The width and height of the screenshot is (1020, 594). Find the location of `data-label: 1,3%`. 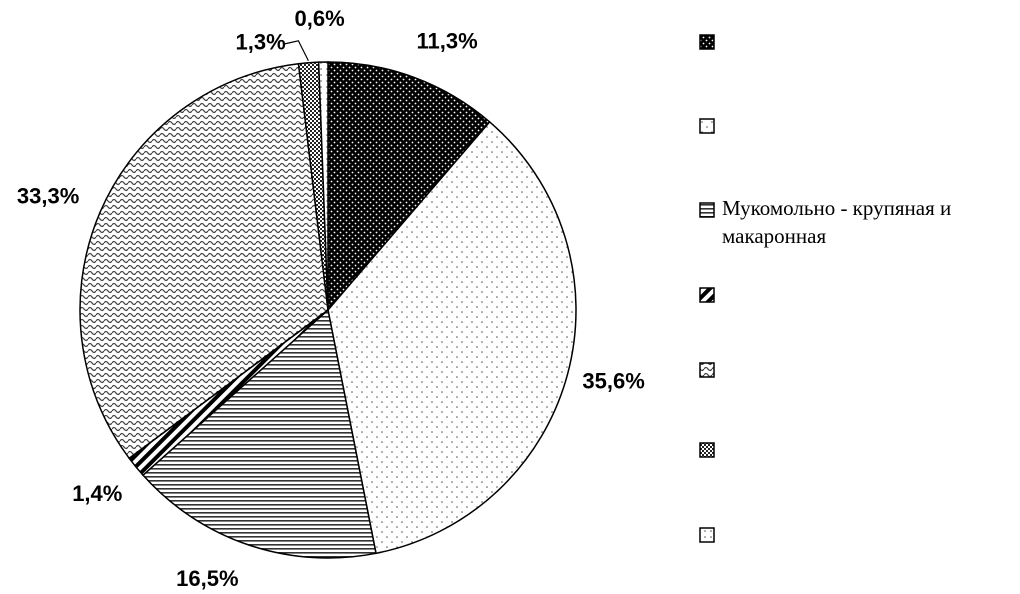

data-label: 1,3% is located at coordinates (261, 42).